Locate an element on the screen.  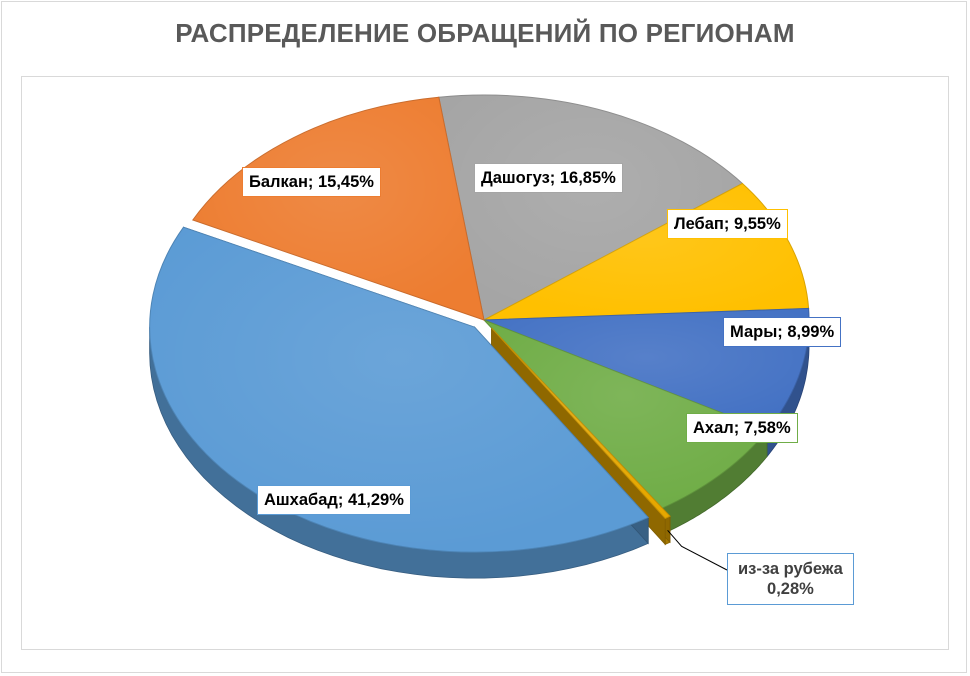
slice-highlight-akhal is located at coordinates (626, 414).